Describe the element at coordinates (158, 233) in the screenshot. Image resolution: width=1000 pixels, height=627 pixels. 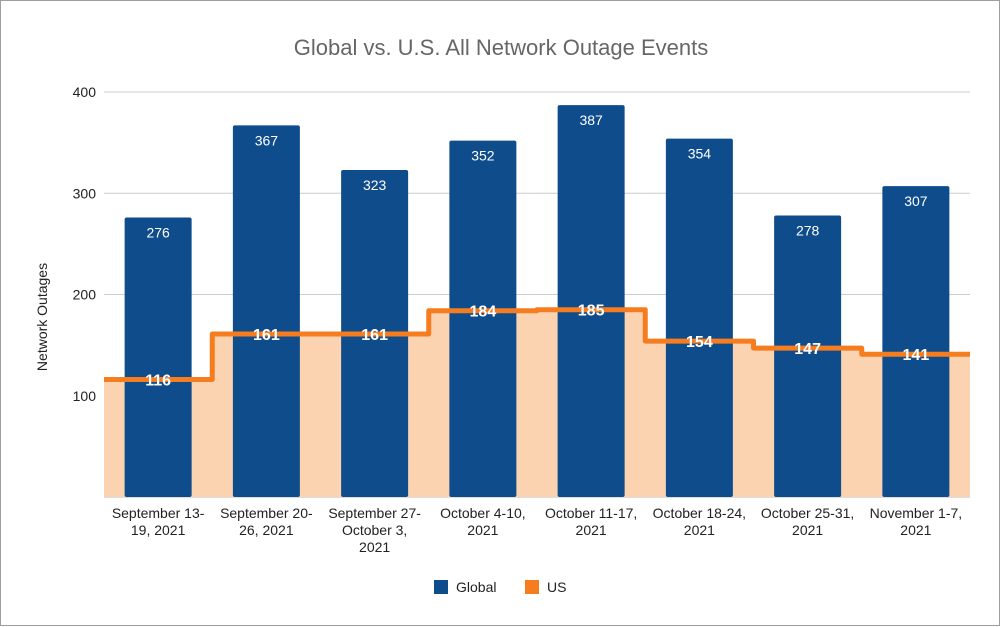
I see `global-value-label: 276` at that location.